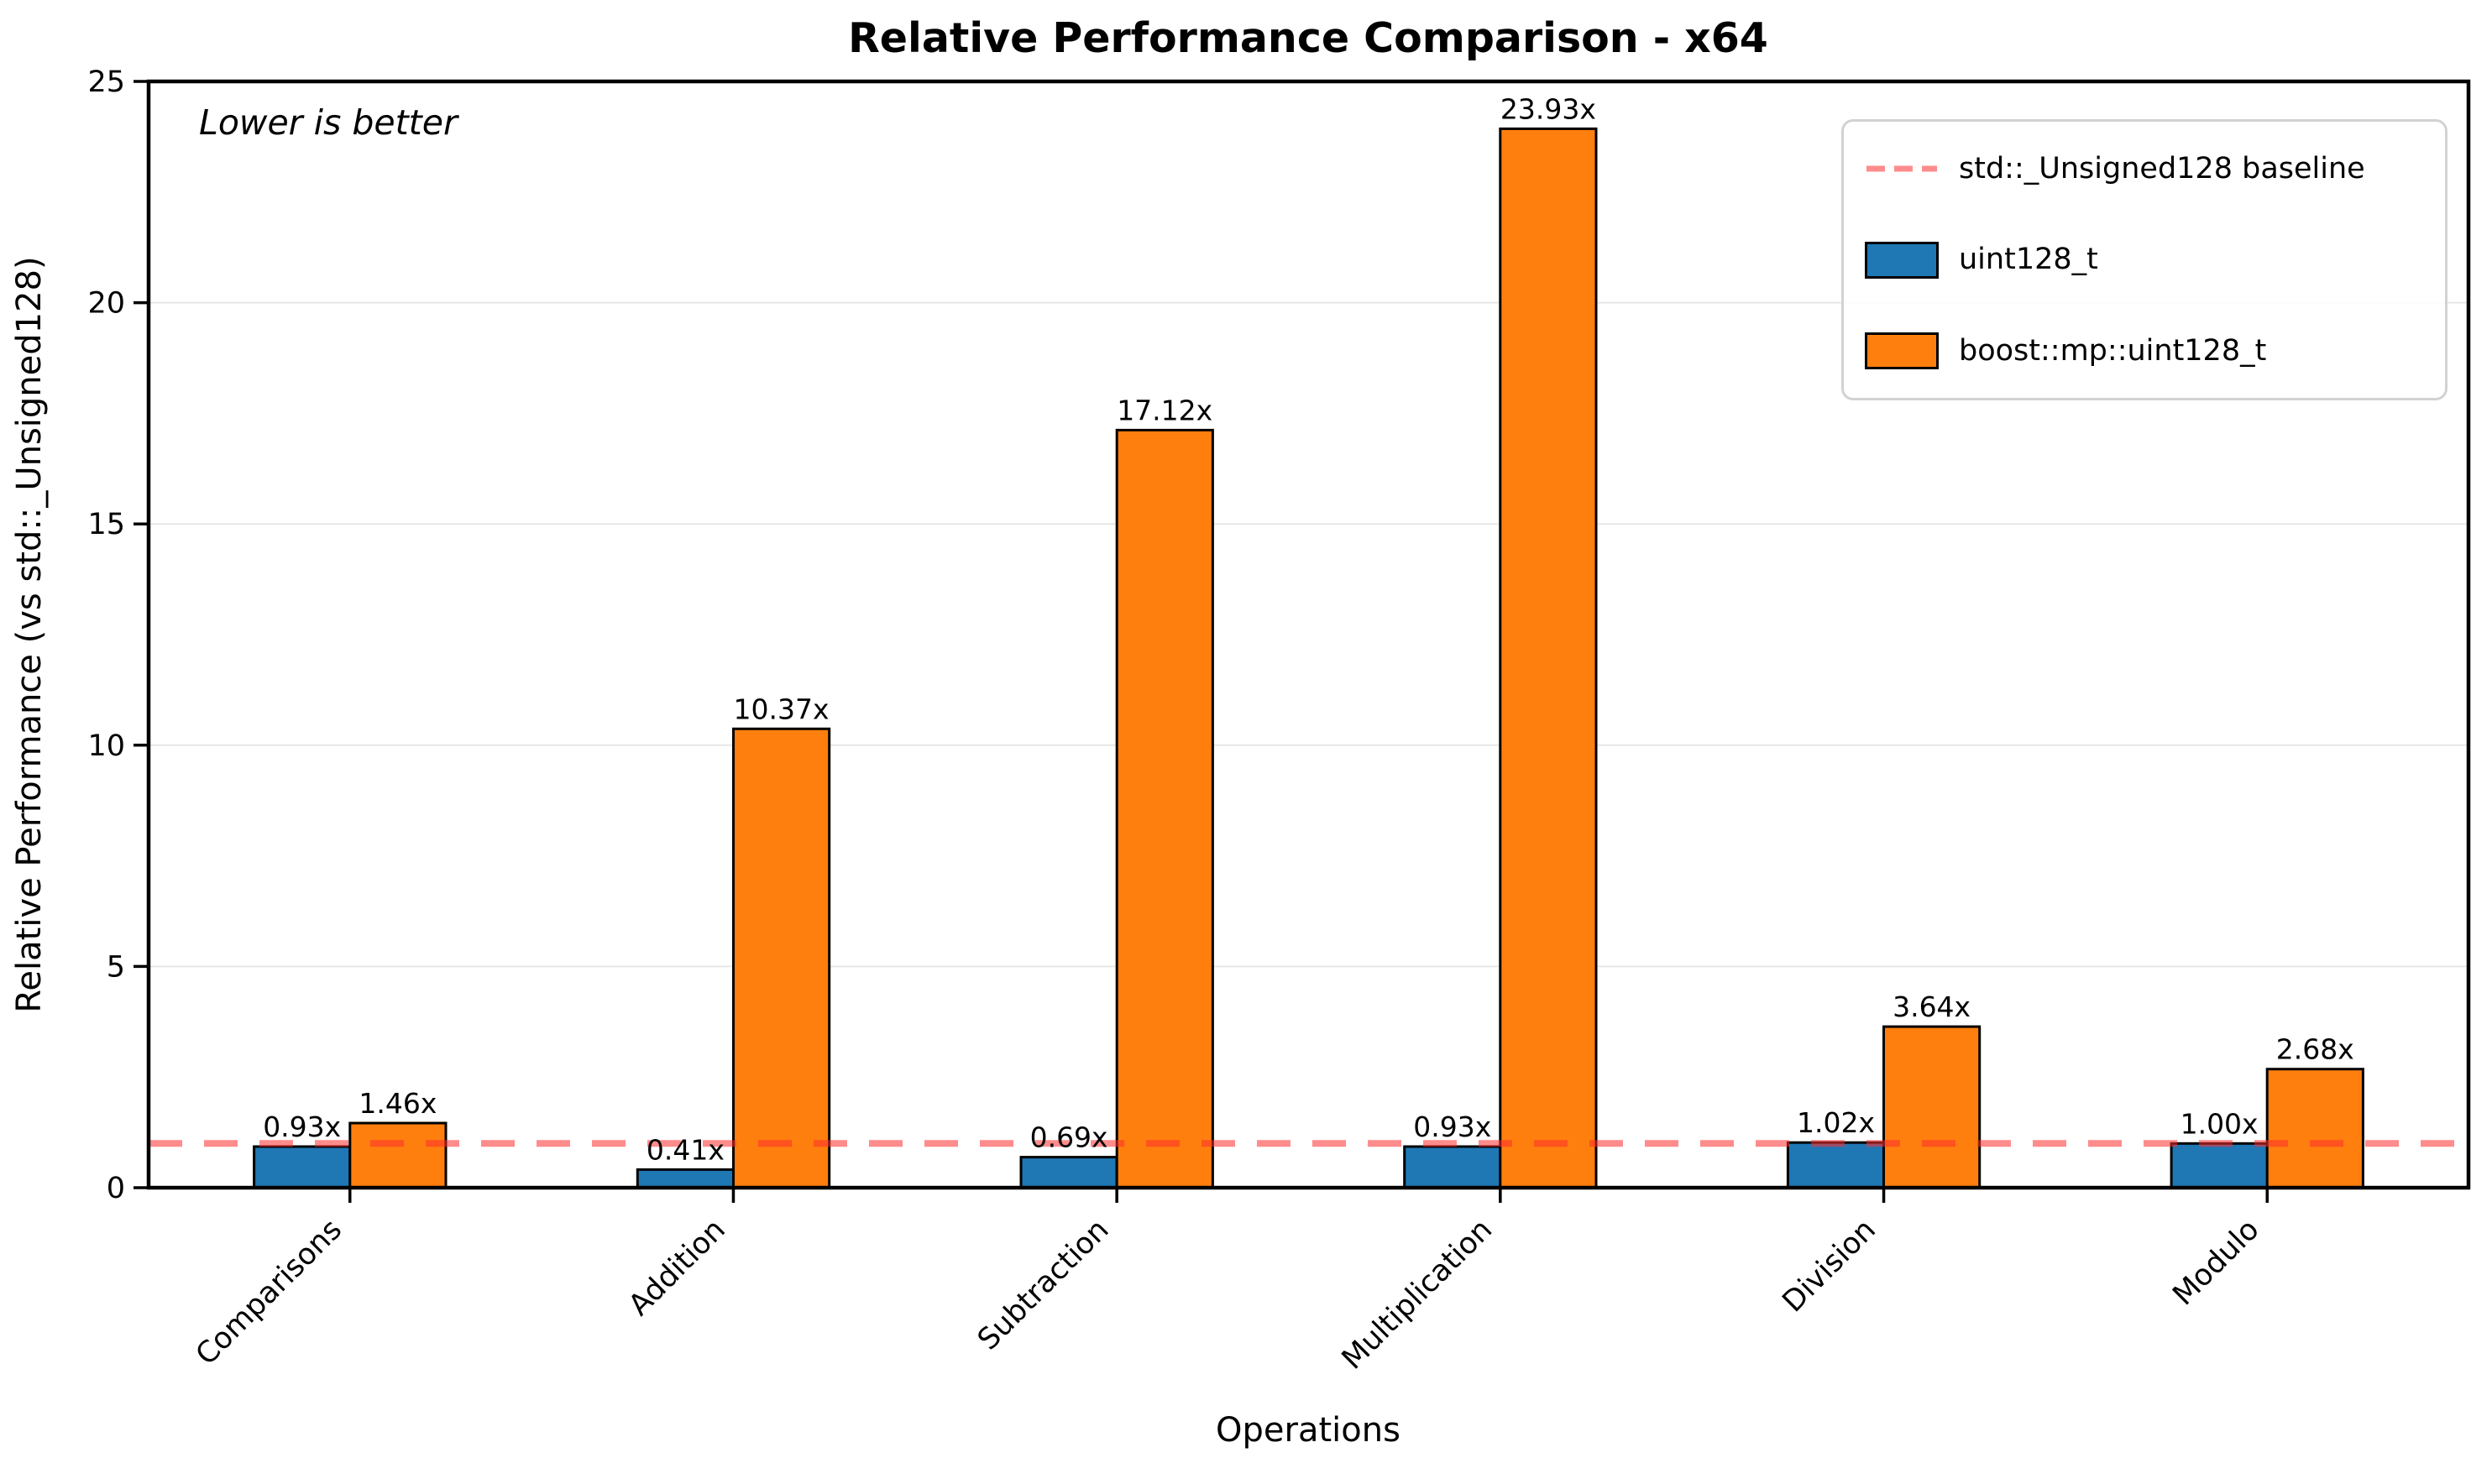 This screenshot has height=1484, width=2492. What do you see at coordinates (2216, 1262) in the screenshot?
I see `x-tick-label-modulo: Modulo` at bounding box center [2216, 1262].